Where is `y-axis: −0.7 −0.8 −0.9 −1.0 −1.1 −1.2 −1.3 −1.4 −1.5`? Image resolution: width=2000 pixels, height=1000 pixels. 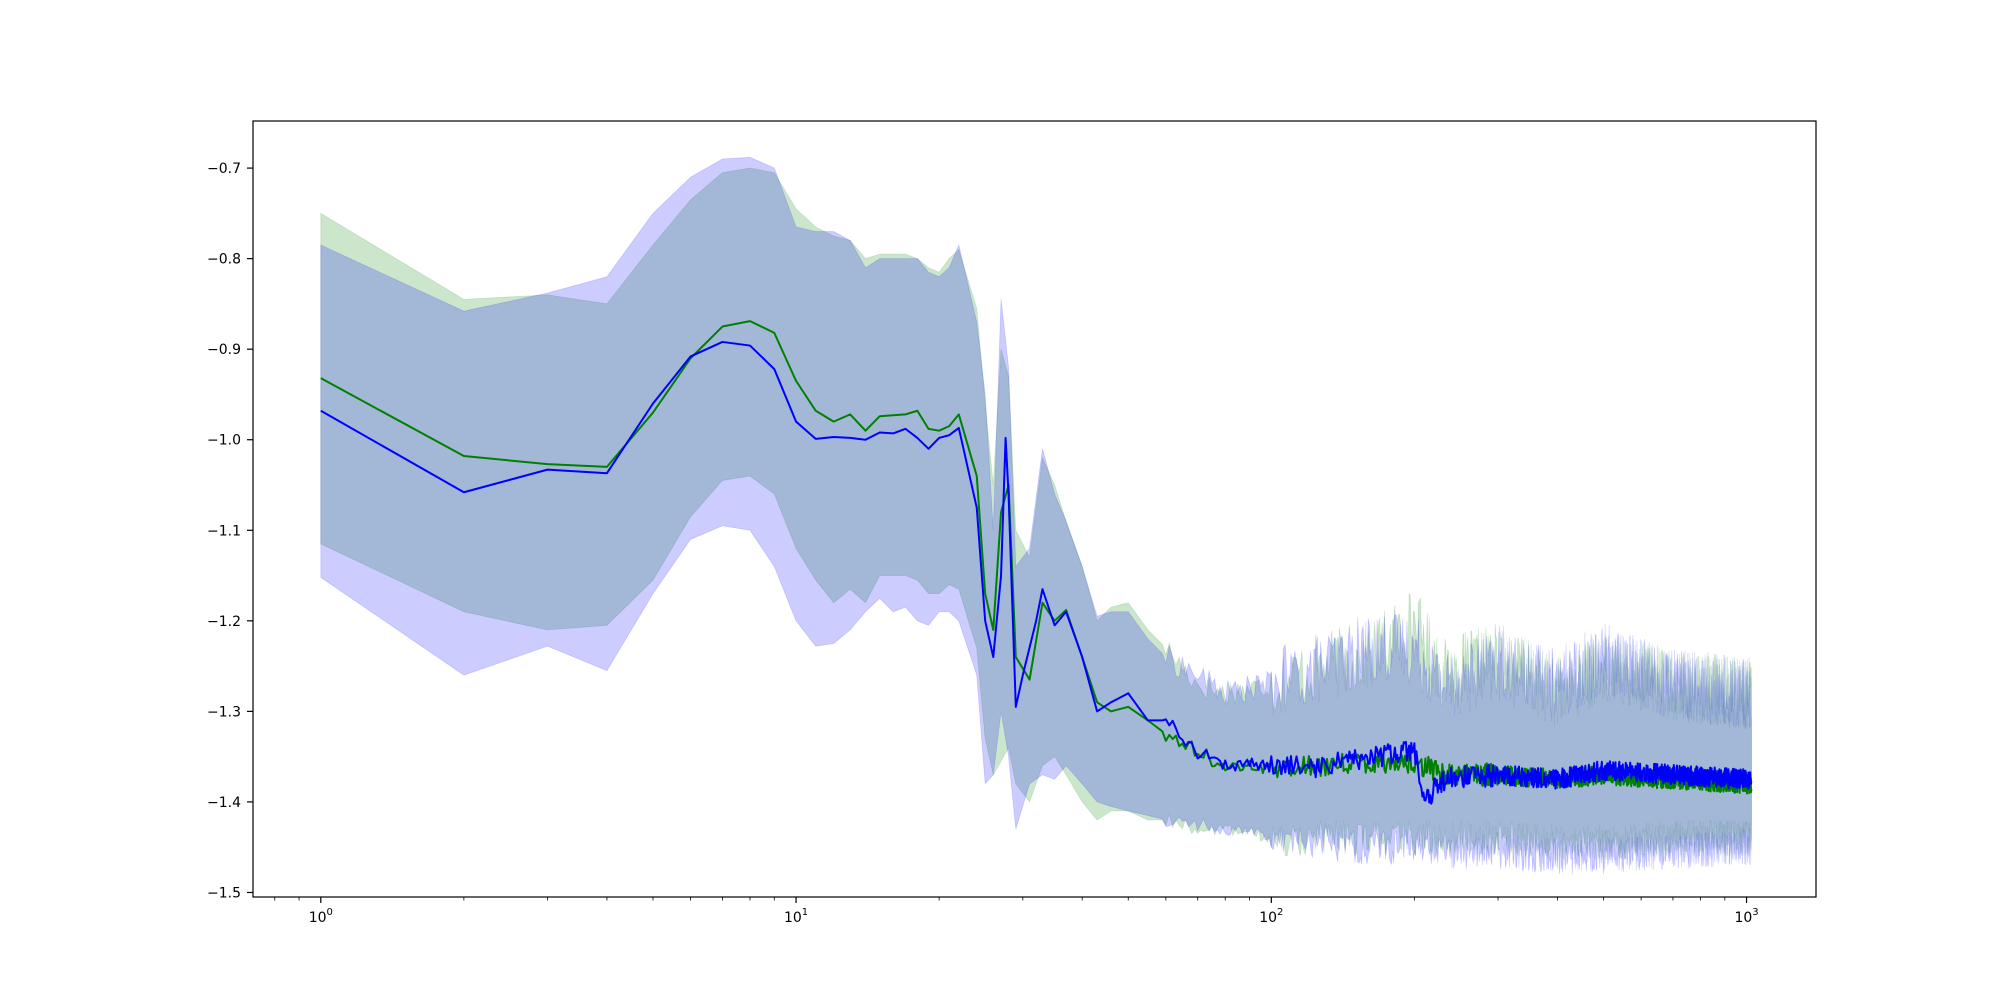 y-axis: −0.7 −0.8 −0.9 −1.0 −1.1 −1.2 −1.3 −1.4 −1.5 is located at coordinates (230, 531).